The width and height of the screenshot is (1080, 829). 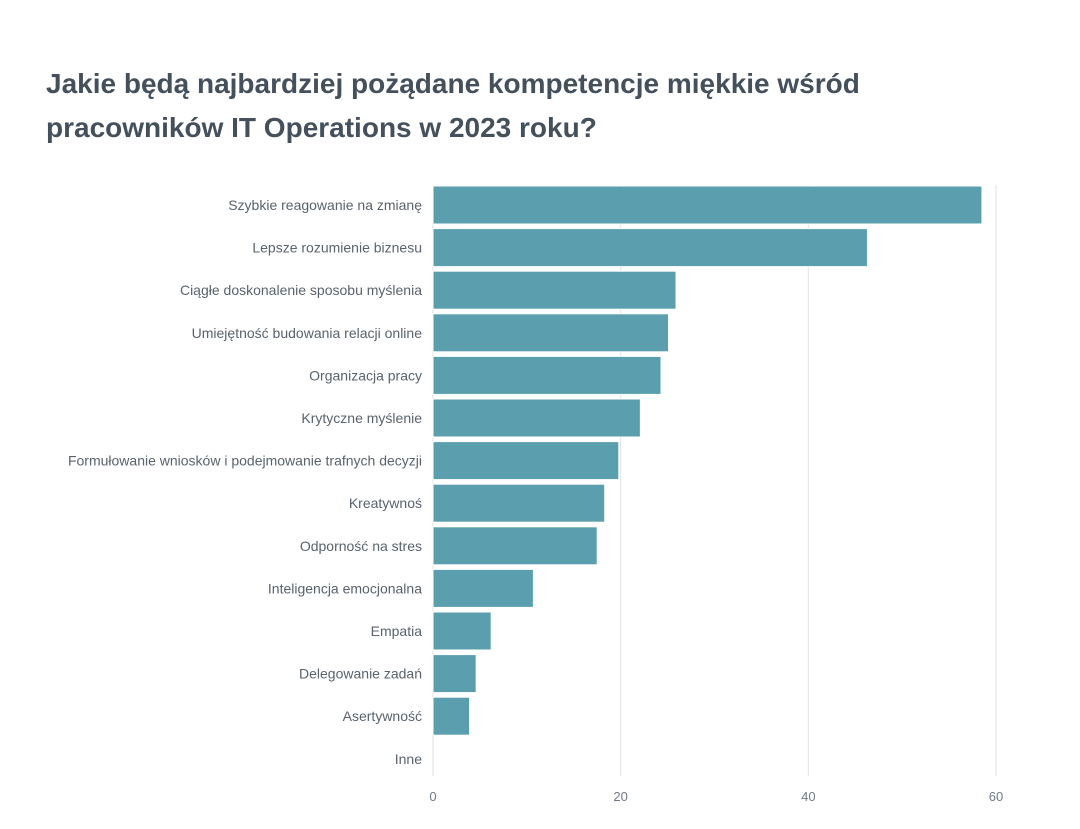 What do you see at coordinates (808, 796) in the screenshot?
I see `x-tick-label: 40` at bounding box center [808, 796].